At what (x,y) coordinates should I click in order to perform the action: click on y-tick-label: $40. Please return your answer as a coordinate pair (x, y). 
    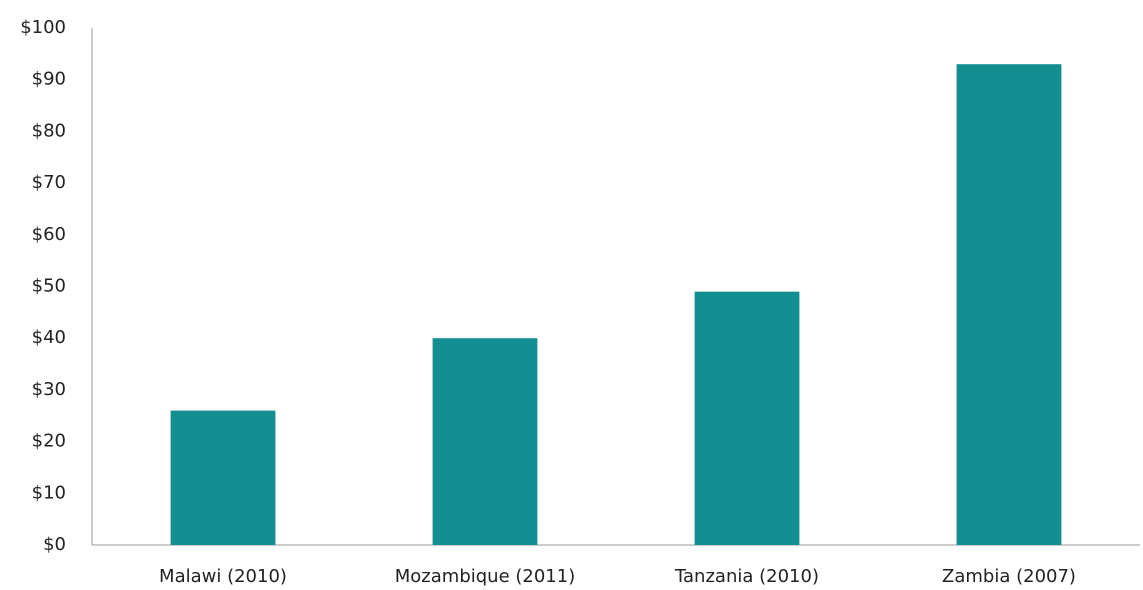
    Looking at the image, I should click on (49, 337).